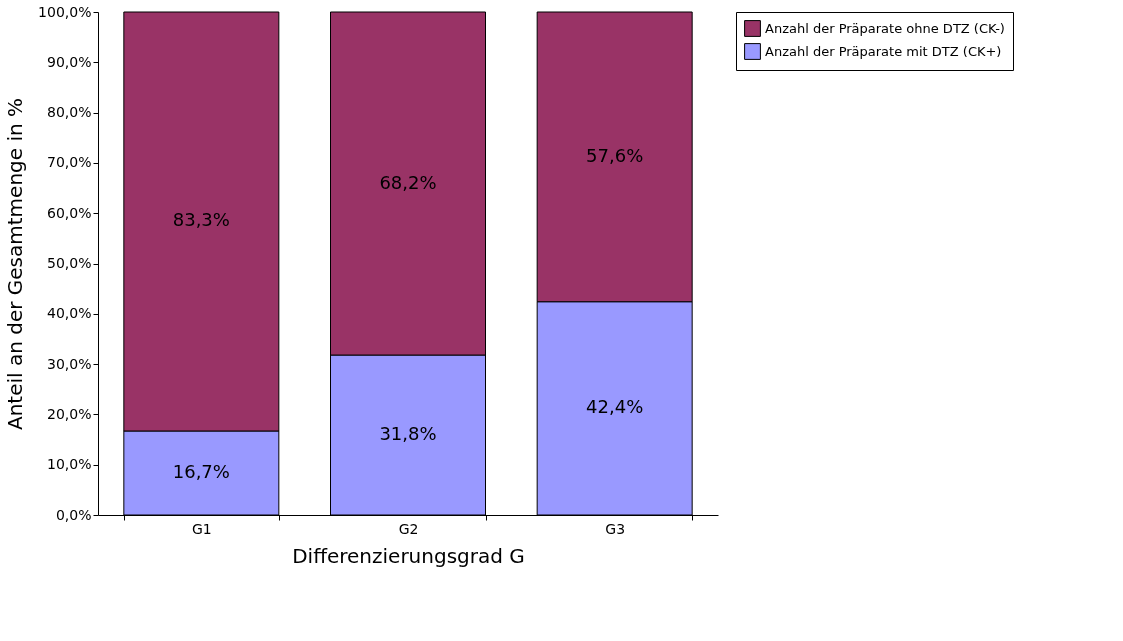 The width and height of the screenshot is (1123, 641). I want to click on x-tick-label: G3, so click(615, 528).